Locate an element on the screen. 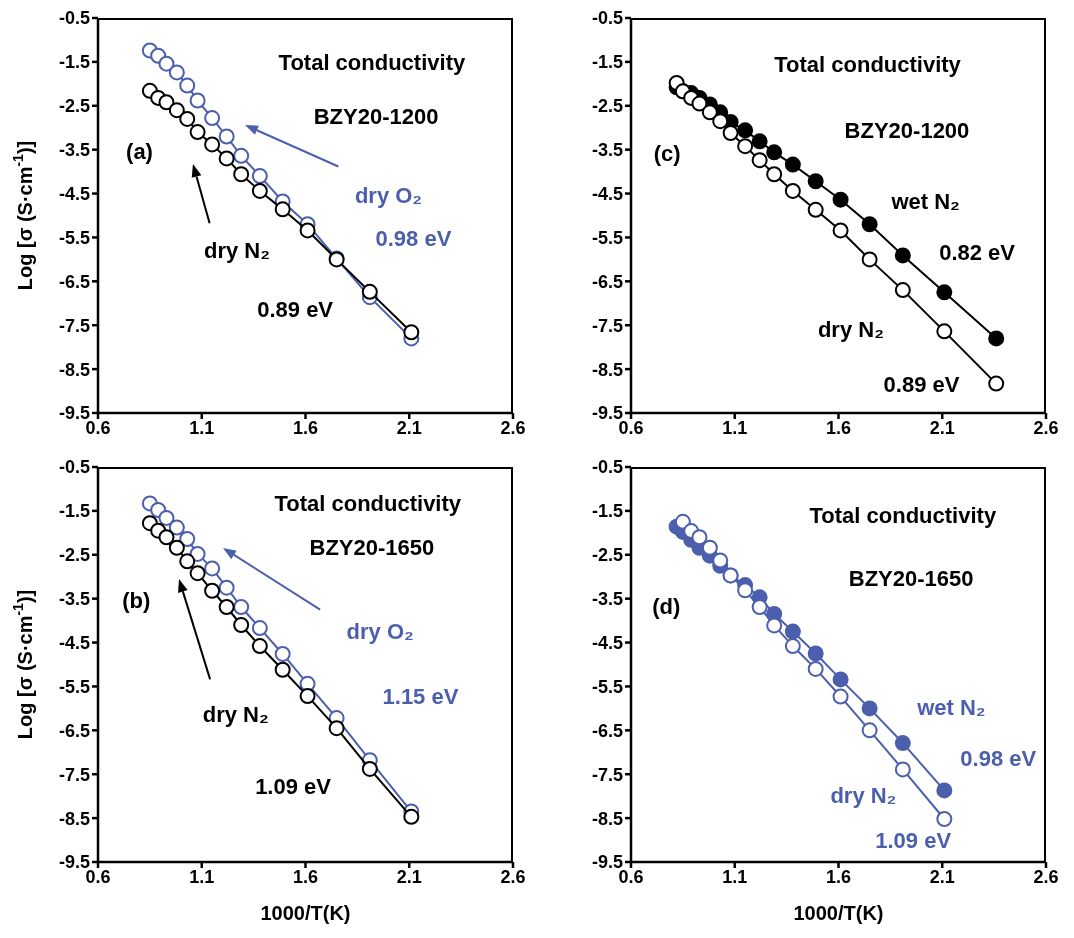  legend-label: dry N₂ is located at coordinates (237, 251).